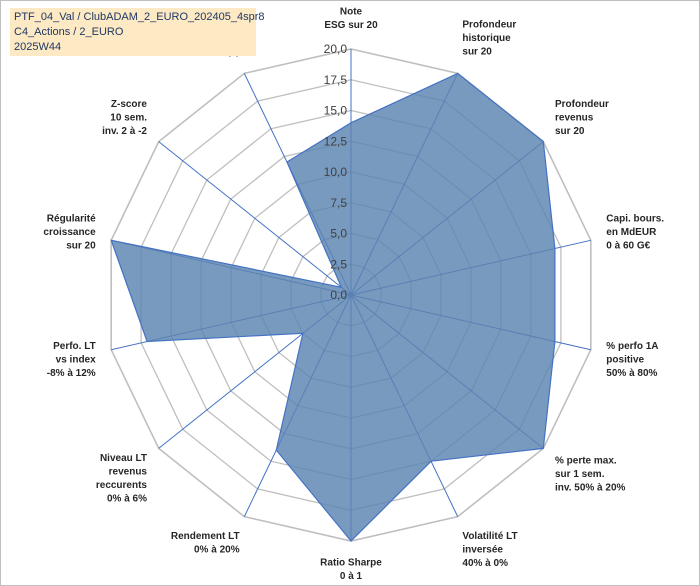 The height and width of the screenshot is (586, 700). I want to click on tick-label: 7,5, so click(338, 203).